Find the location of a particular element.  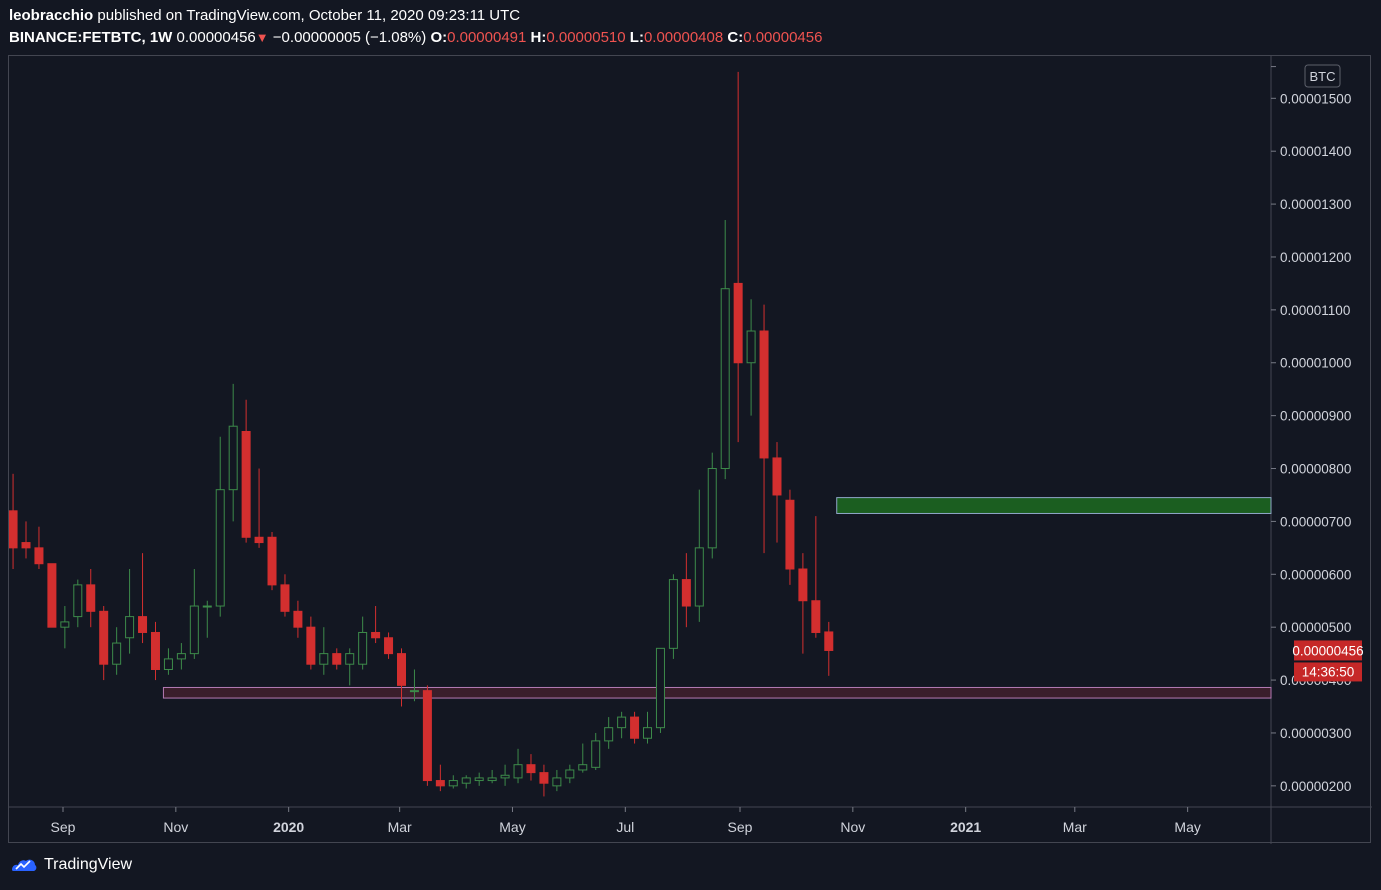

y-tick-label: 0.00001100 is located at coordinates (1315, 310).